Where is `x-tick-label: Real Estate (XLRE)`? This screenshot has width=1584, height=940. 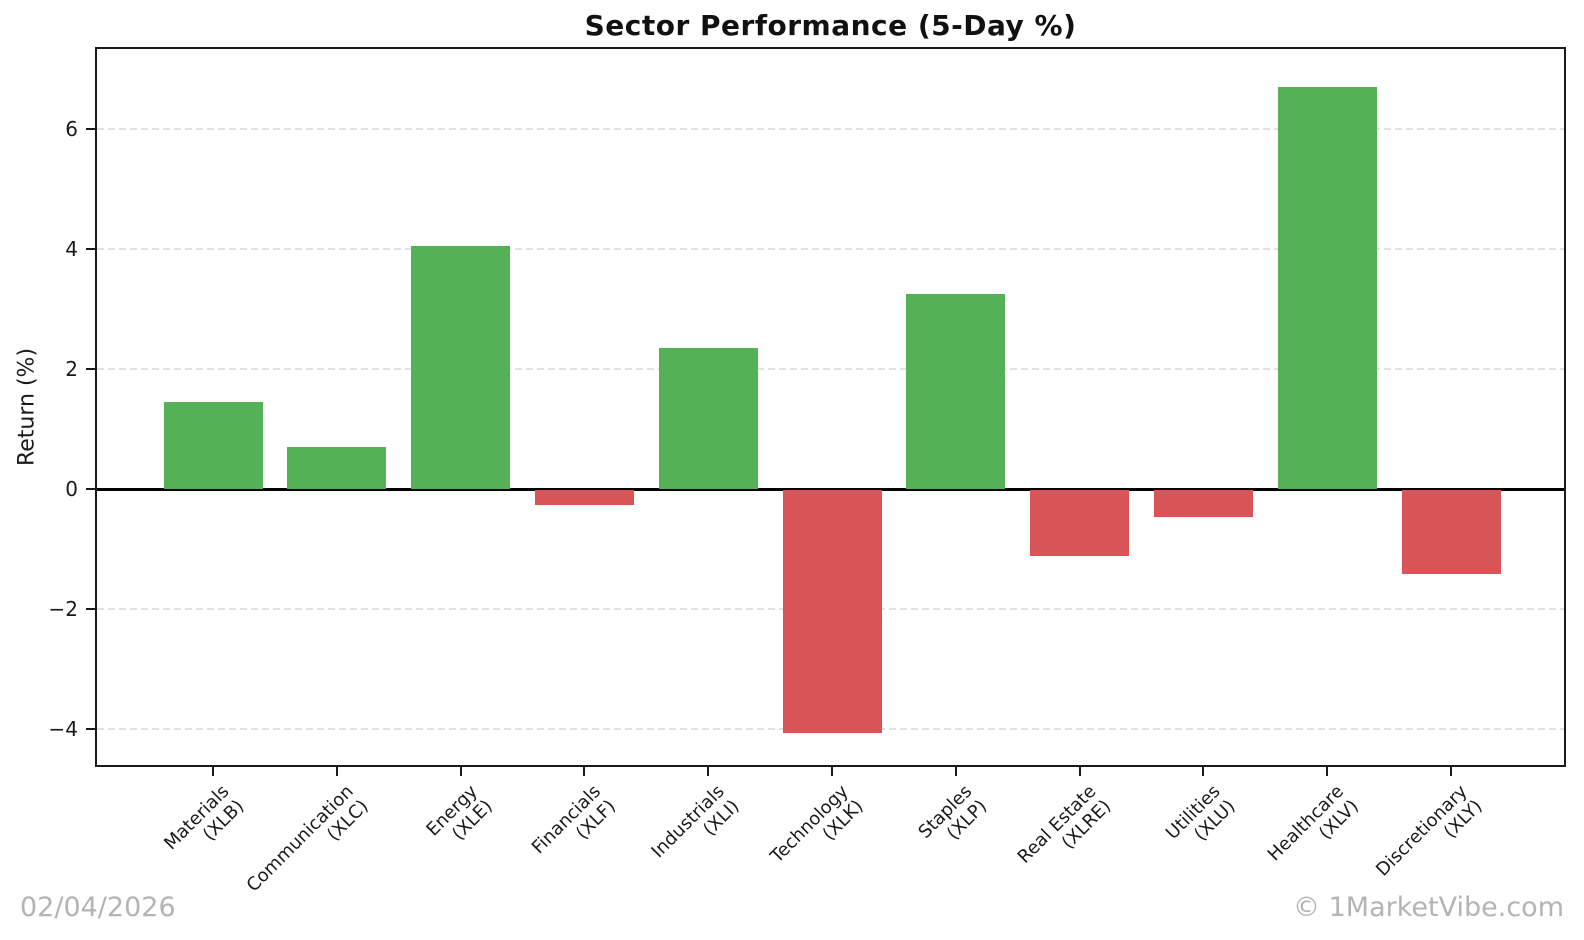
x-tick-label: Real Estate (XLRE) is located at coordinates (1064, 824).